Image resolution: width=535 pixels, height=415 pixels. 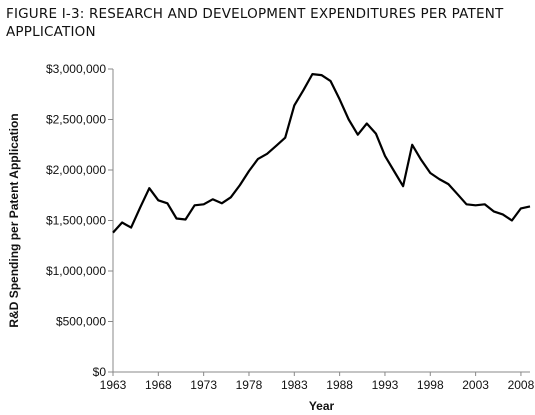 What do you see at coordinates (339, 385) in the screenshot?
I see `x-tick-label: 1988` at bounding box center [339, 385].